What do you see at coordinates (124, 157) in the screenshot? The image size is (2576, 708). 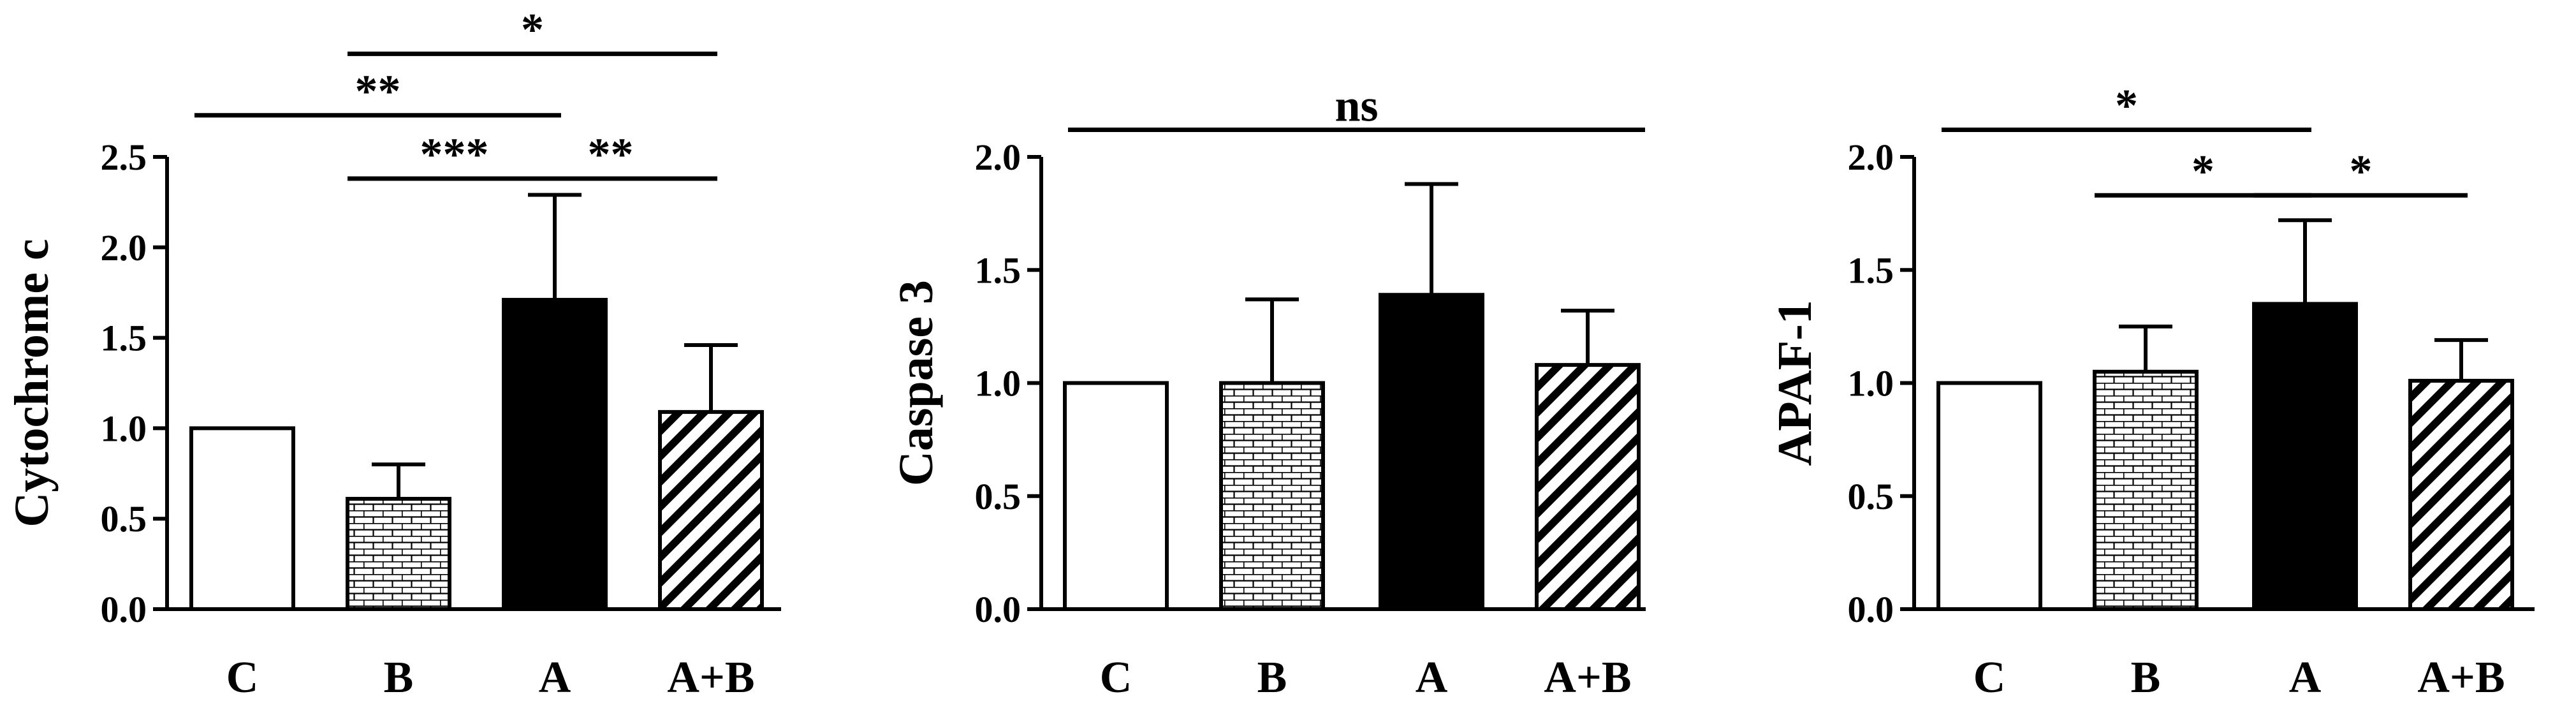 I see `y-tick-label: 2.5` at bounding box center [124, 157].